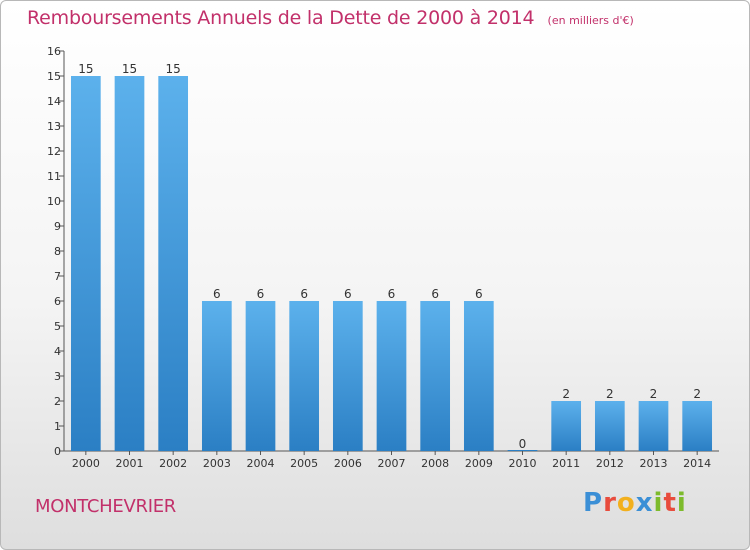 Image resolution: width=750 pixels, height=550 pixels. I want to click on chart-subtitle: (en milliers d'€), so click(590, 20).